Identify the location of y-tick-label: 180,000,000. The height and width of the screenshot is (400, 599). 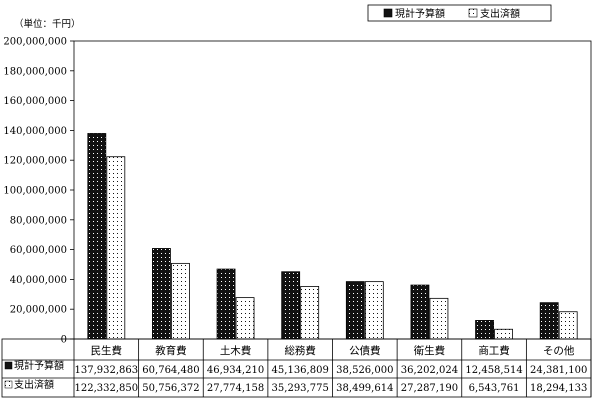
(35, 71).